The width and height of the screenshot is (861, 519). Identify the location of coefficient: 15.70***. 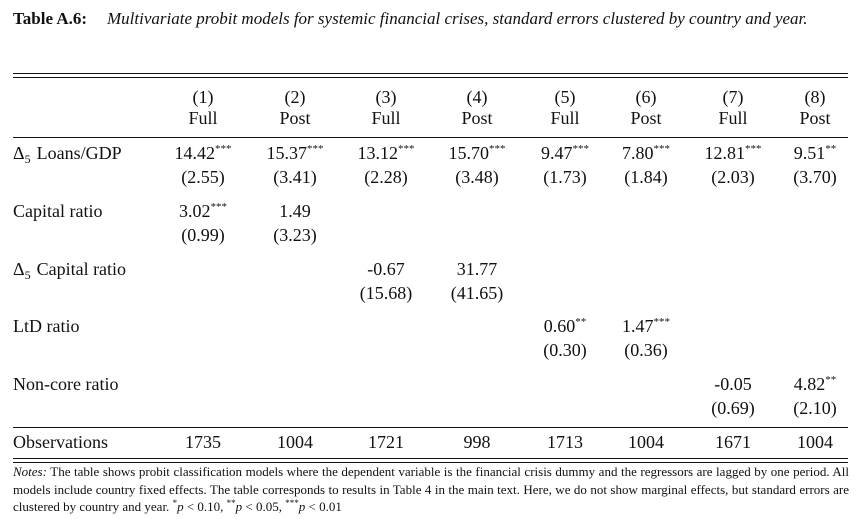
(477, 154).